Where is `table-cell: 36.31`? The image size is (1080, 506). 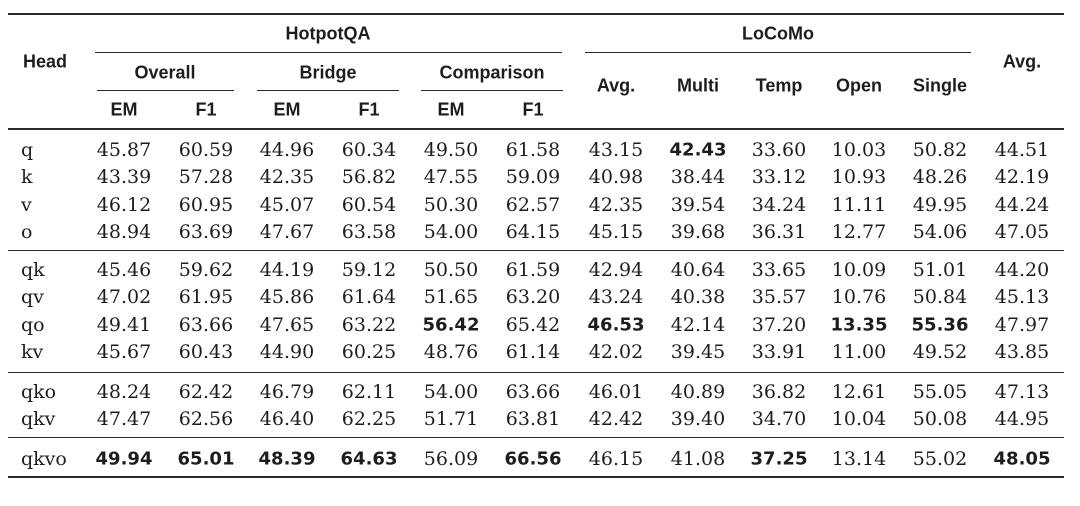
table-cell: 36.31 is located at coordinates (779, 231).